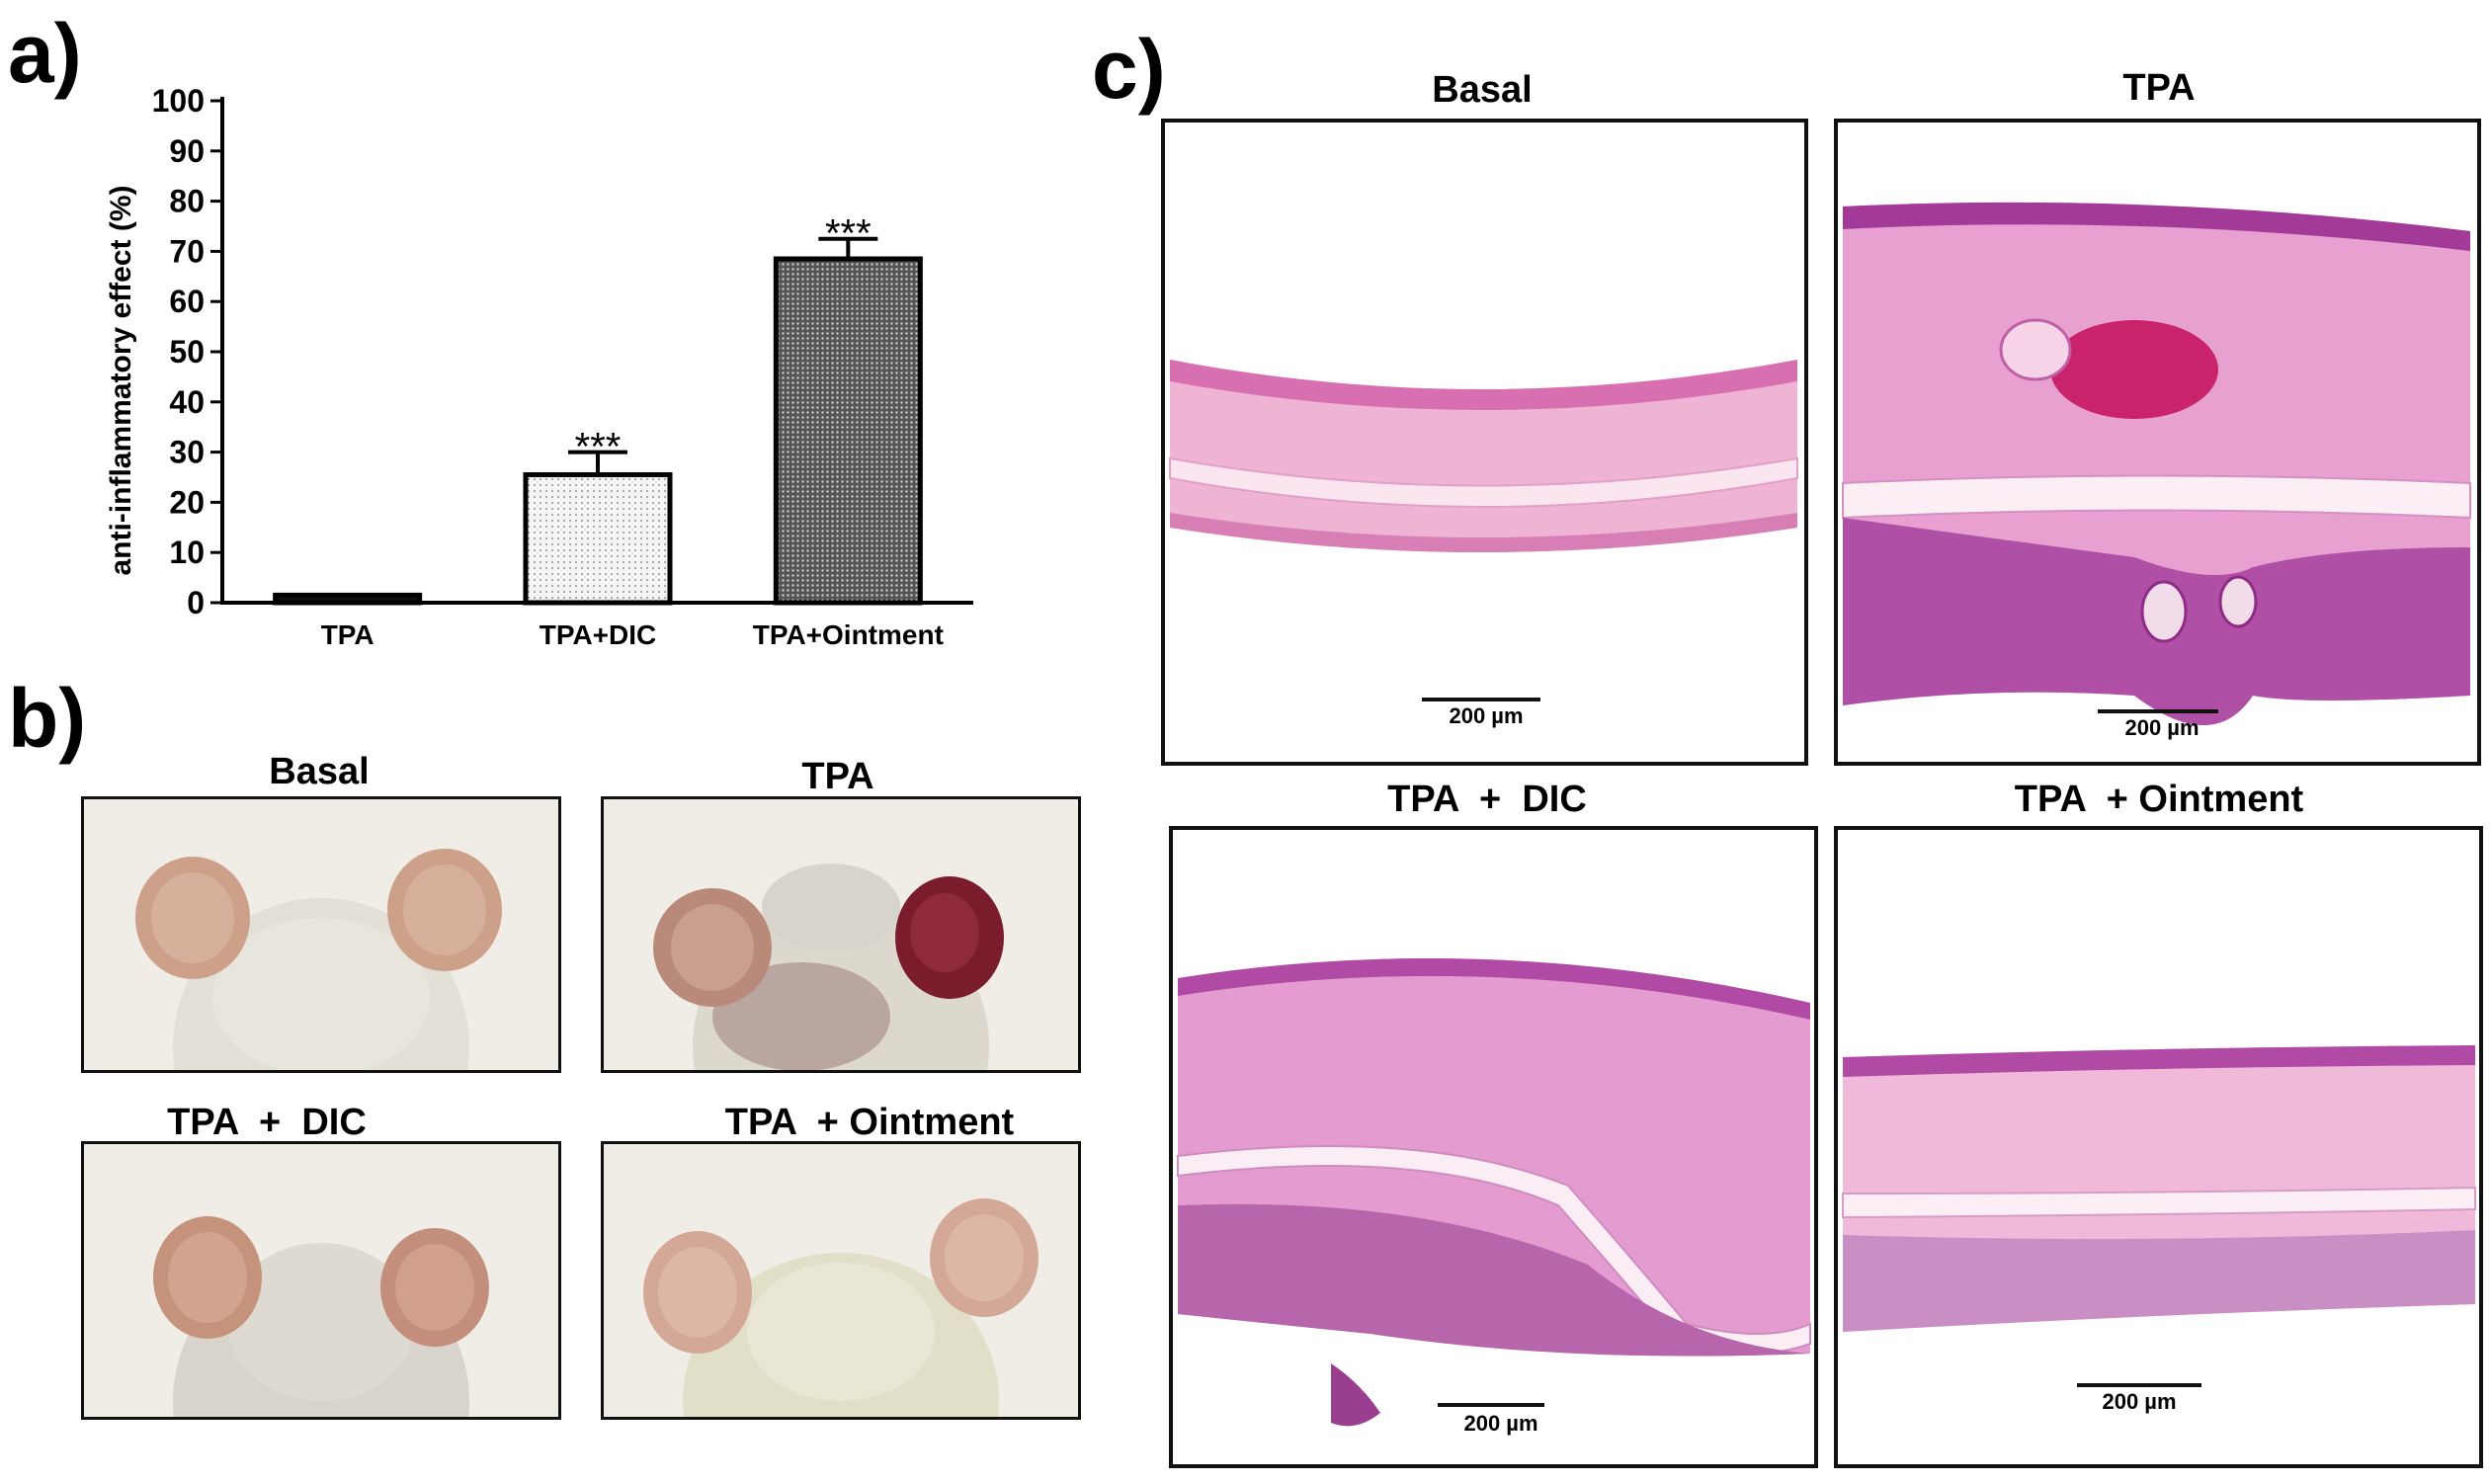  Describe the element at coordinates (2159, 799) in the screenshot. I see `histo-caption-tpa-ointment: TPA + Ointment` at that location.